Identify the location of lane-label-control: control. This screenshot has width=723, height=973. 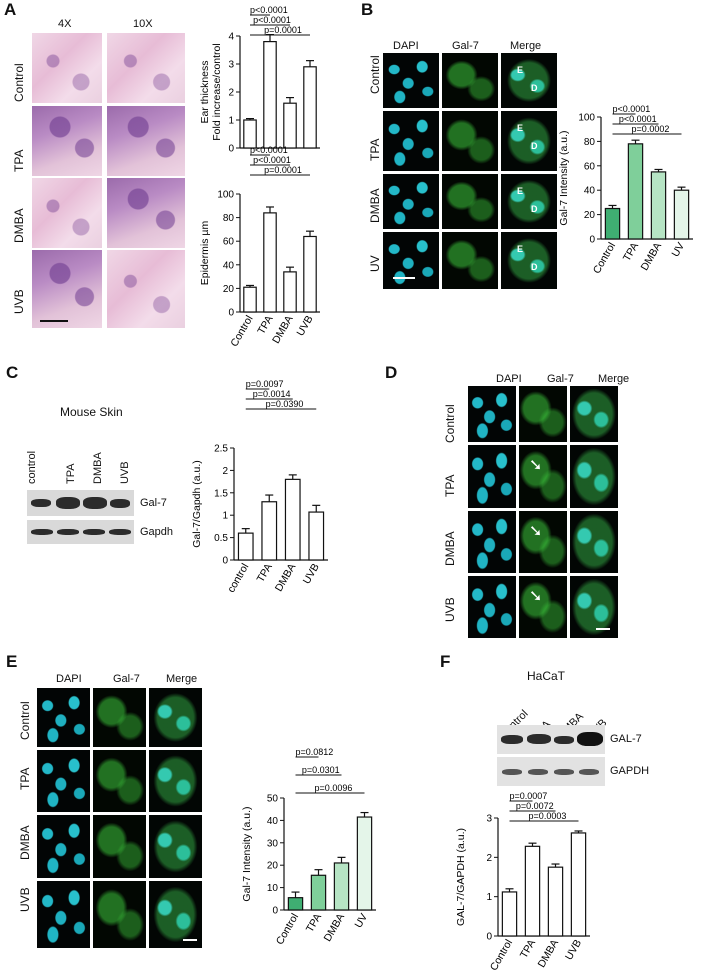
(32, 467).